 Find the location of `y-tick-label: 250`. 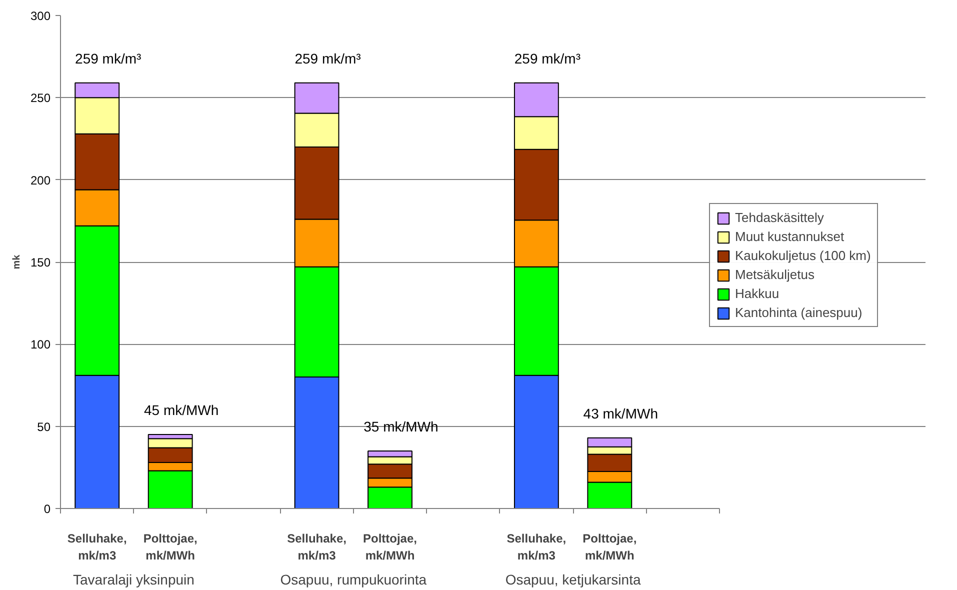

y-tick-label: 250 is located at coordinates (40, 98).